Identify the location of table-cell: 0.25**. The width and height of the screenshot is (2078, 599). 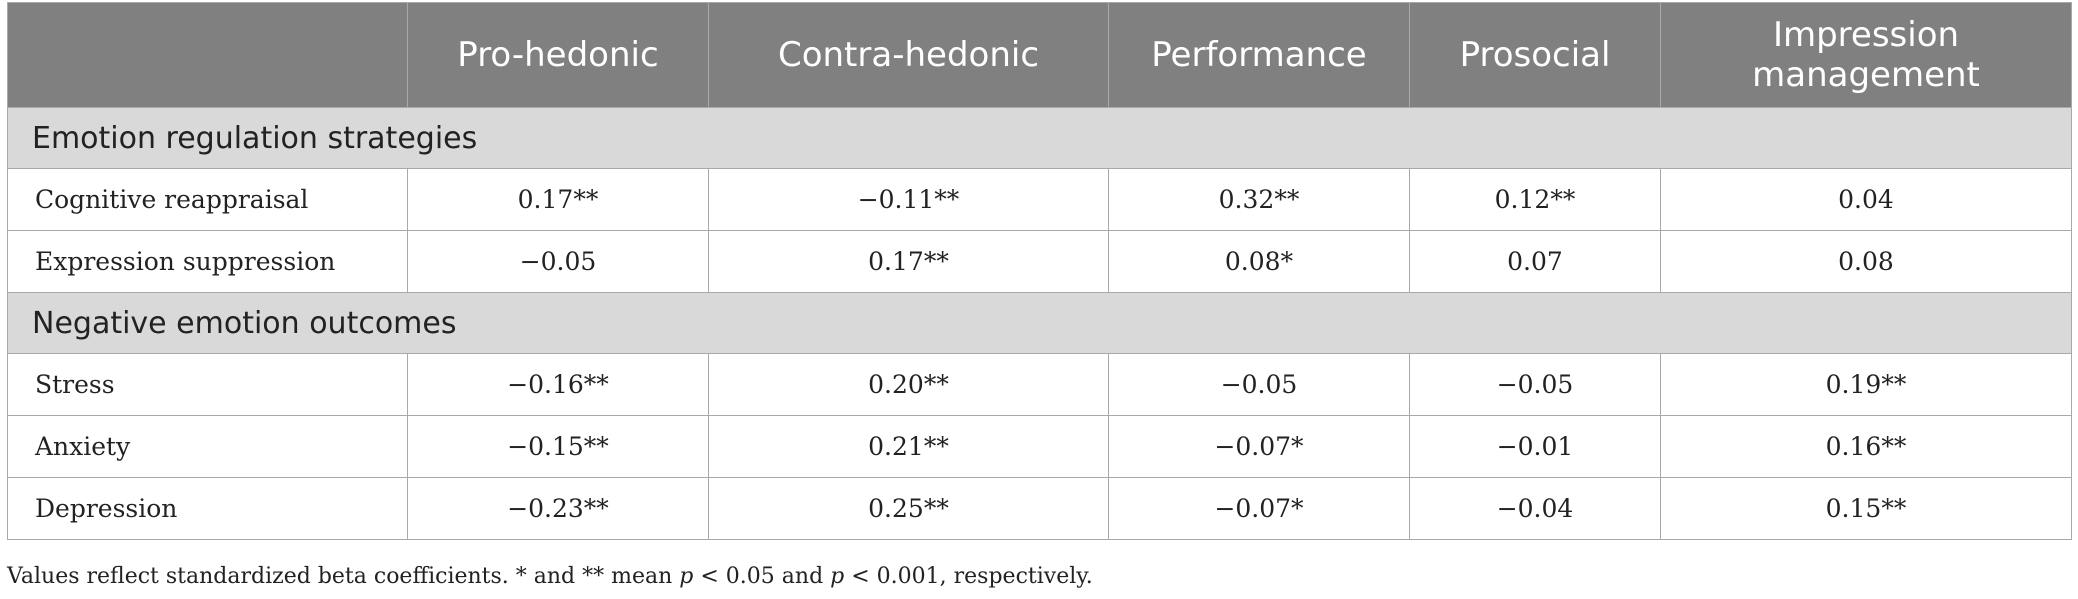
(908, 508).